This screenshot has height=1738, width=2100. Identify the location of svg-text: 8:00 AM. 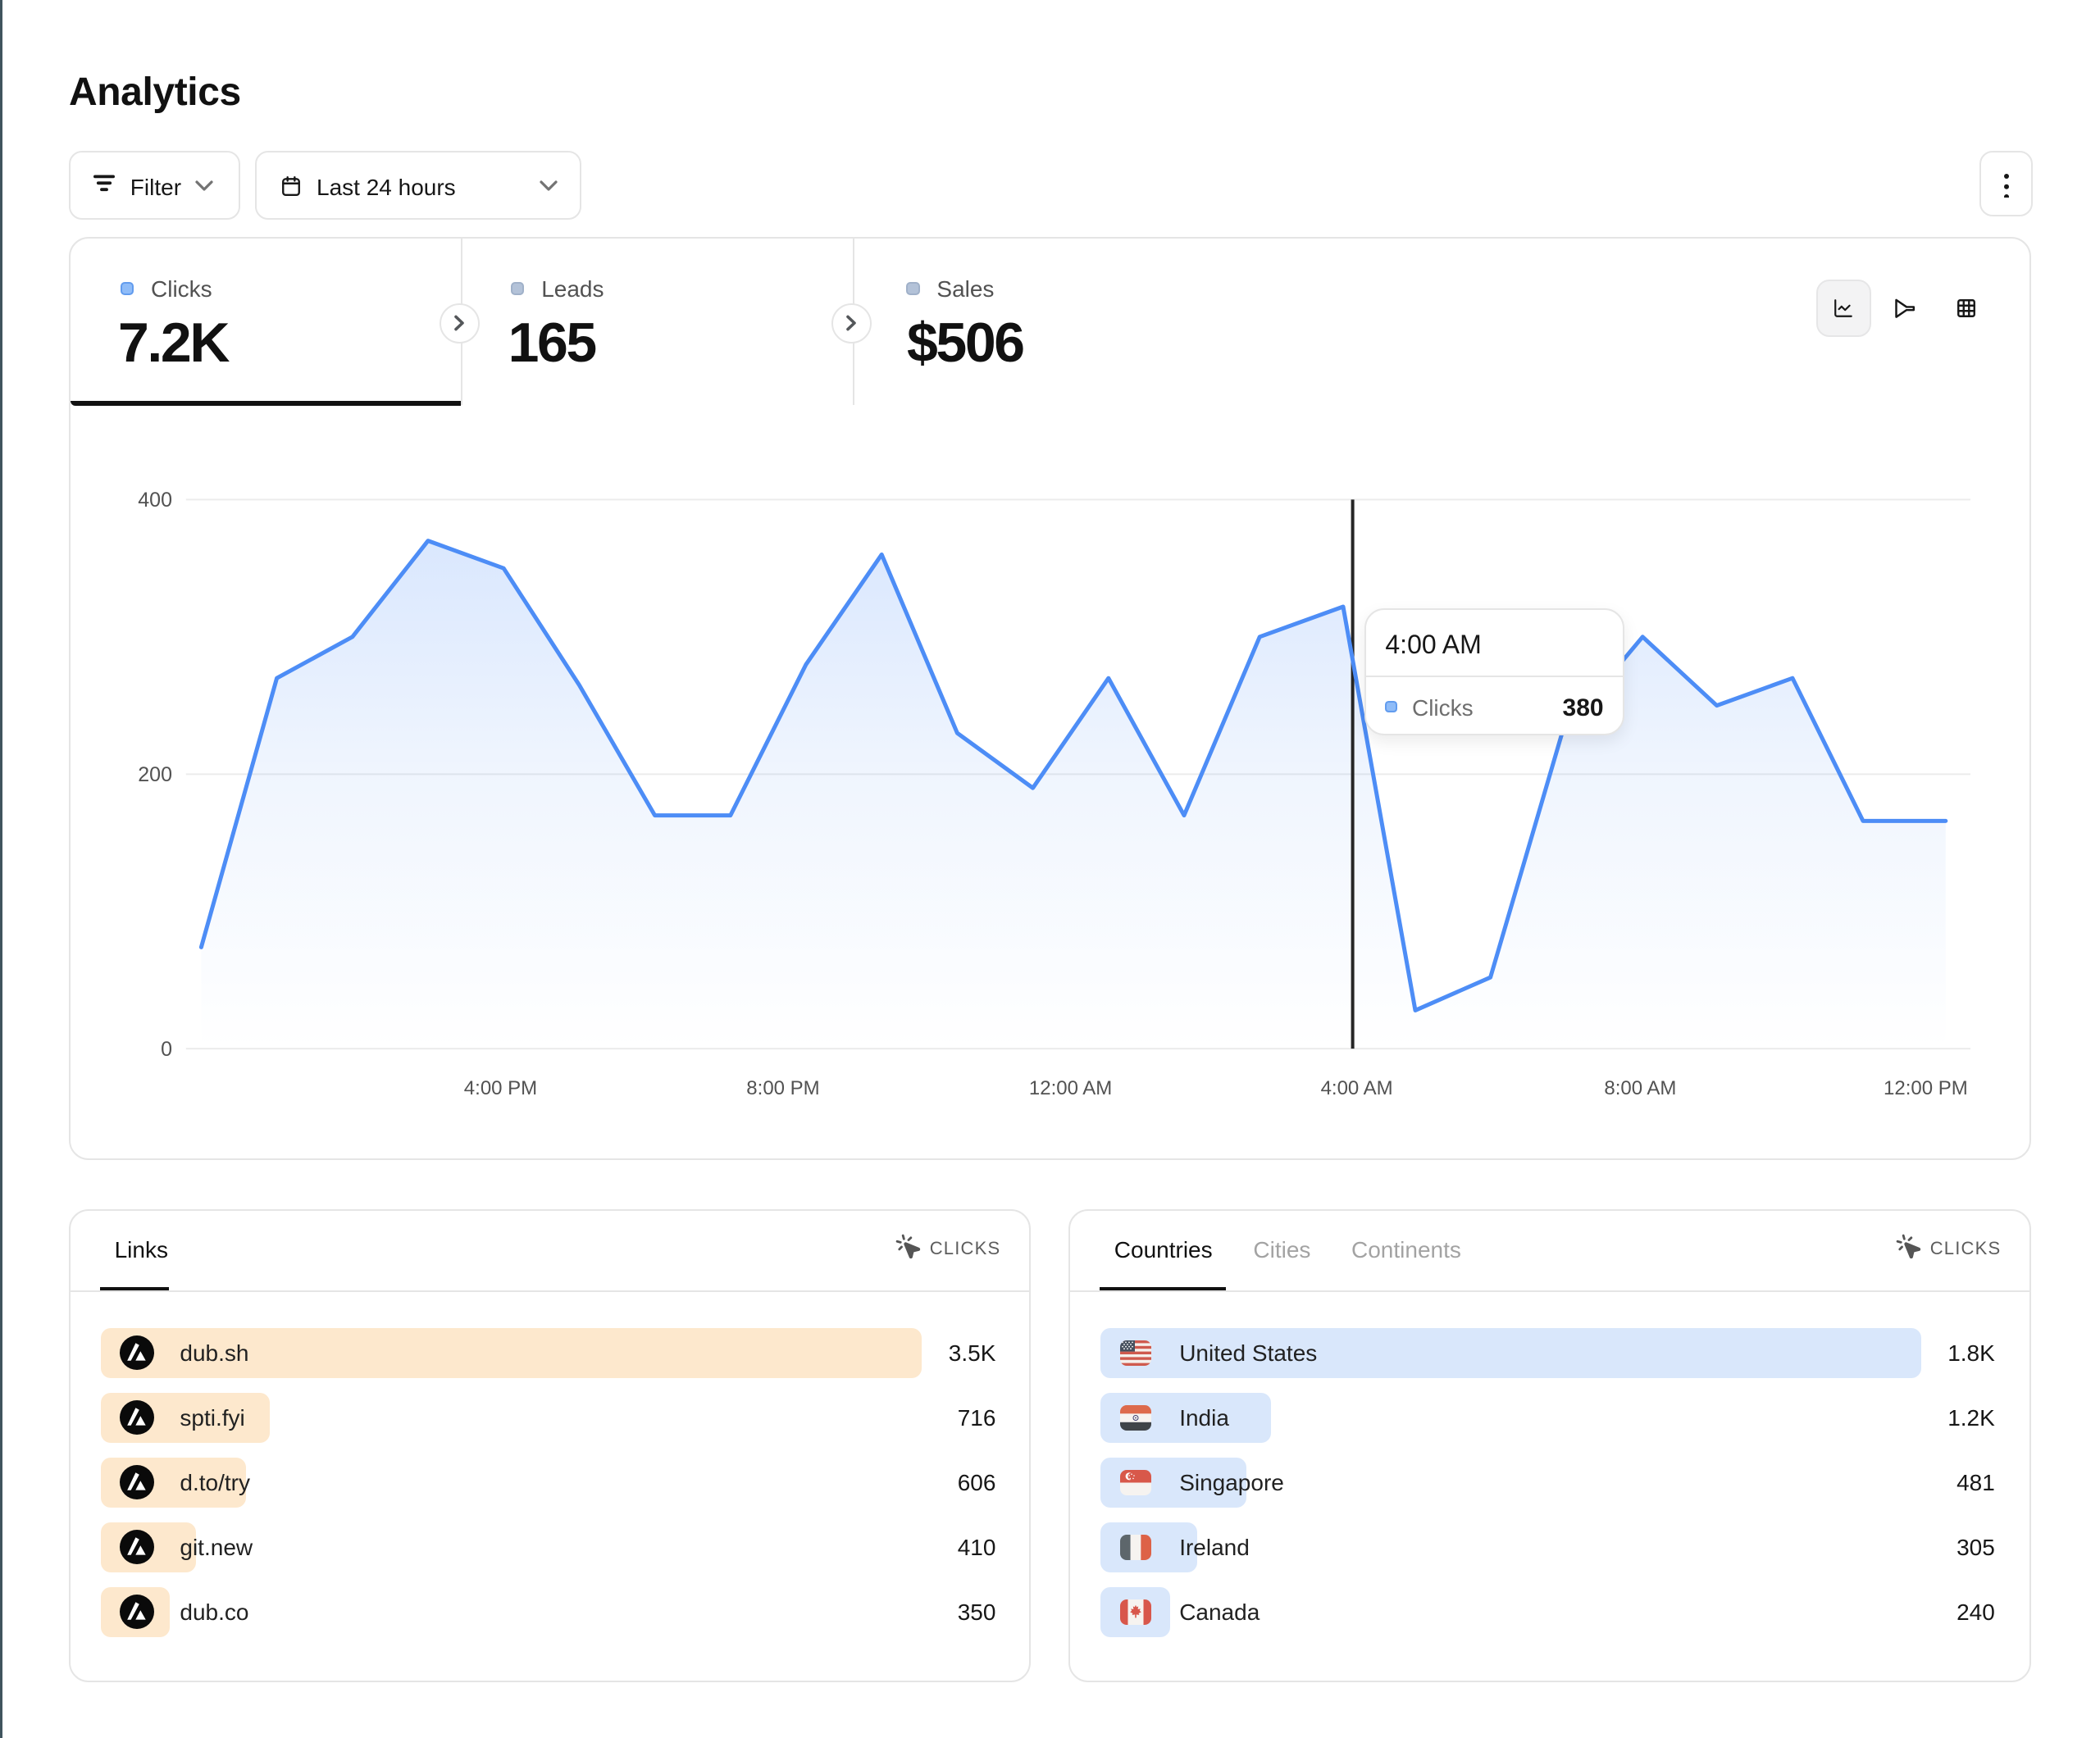
(1640, 1088).